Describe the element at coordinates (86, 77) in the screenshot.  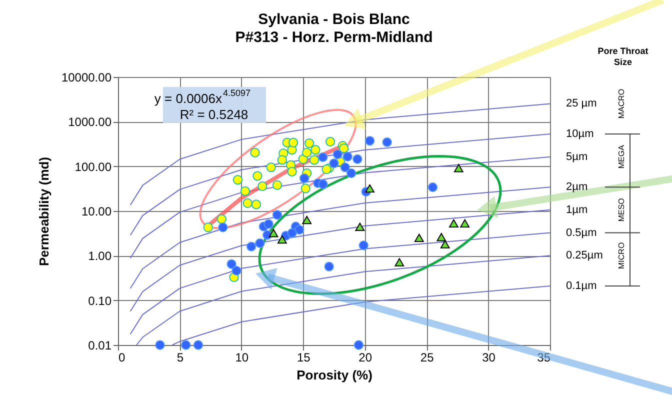
I see `y-tick-label: 10000.00` at that location.